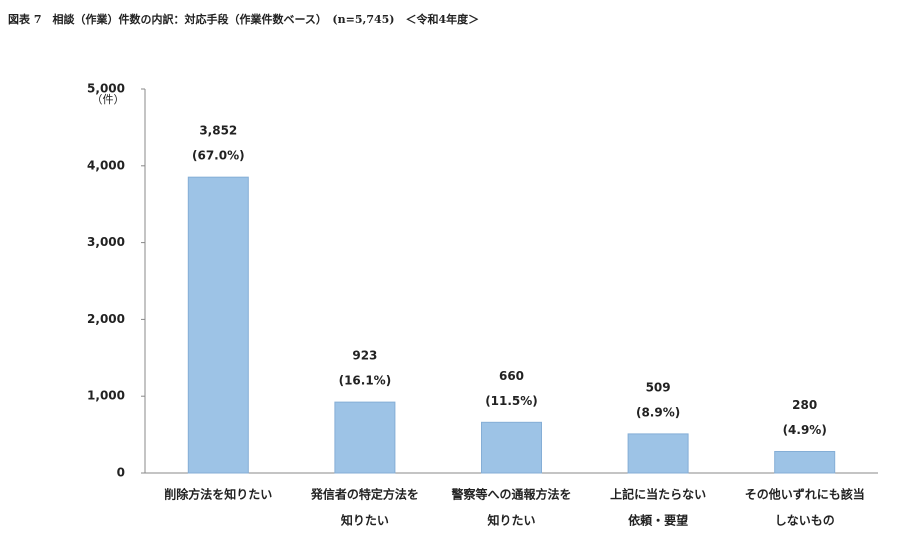  What do you see at coordinates (510, 494) in the screenshot?
I see `x-tick-label: 警察等への通報方法を` at bounding box center [510, 494].